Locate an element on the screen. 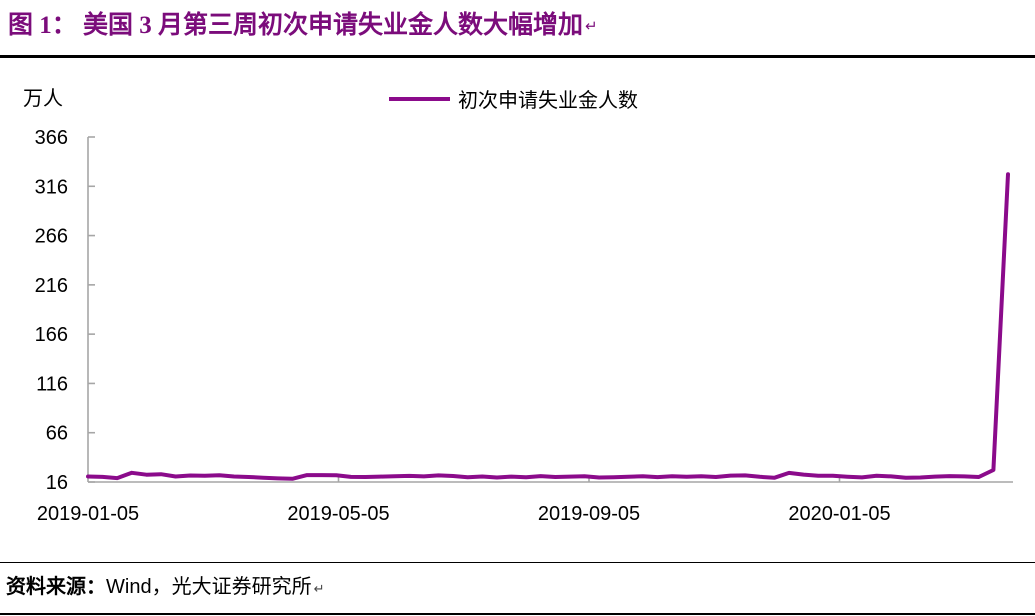 The height and width of the screenshot is (616, 1035). y-axis-tick-label: 216 is located at coordinates (51, 286).